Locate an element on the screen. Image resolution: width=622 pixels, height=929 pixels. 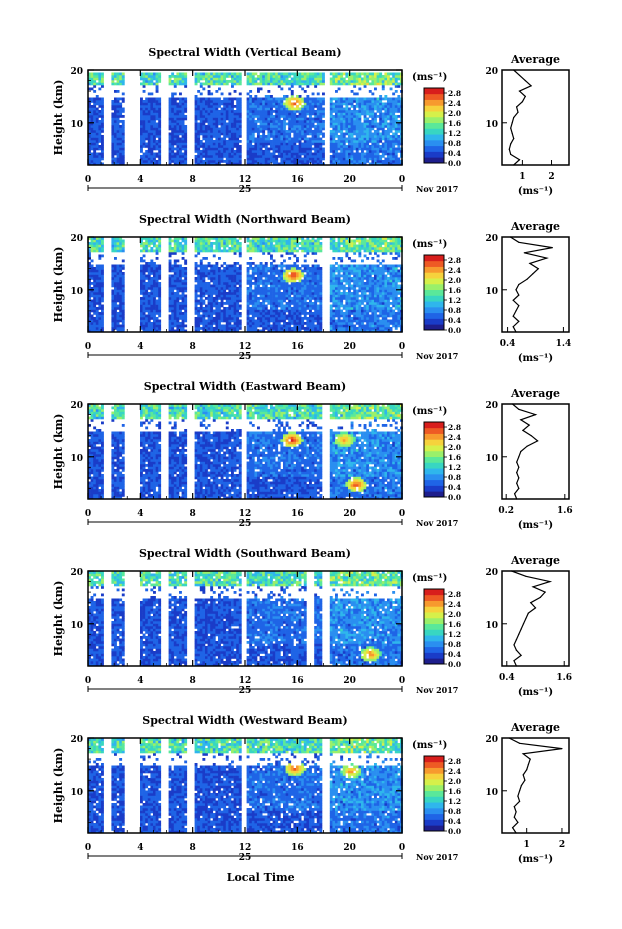
avg-x-tick-label: 1 is located at coordinates (522, 177).